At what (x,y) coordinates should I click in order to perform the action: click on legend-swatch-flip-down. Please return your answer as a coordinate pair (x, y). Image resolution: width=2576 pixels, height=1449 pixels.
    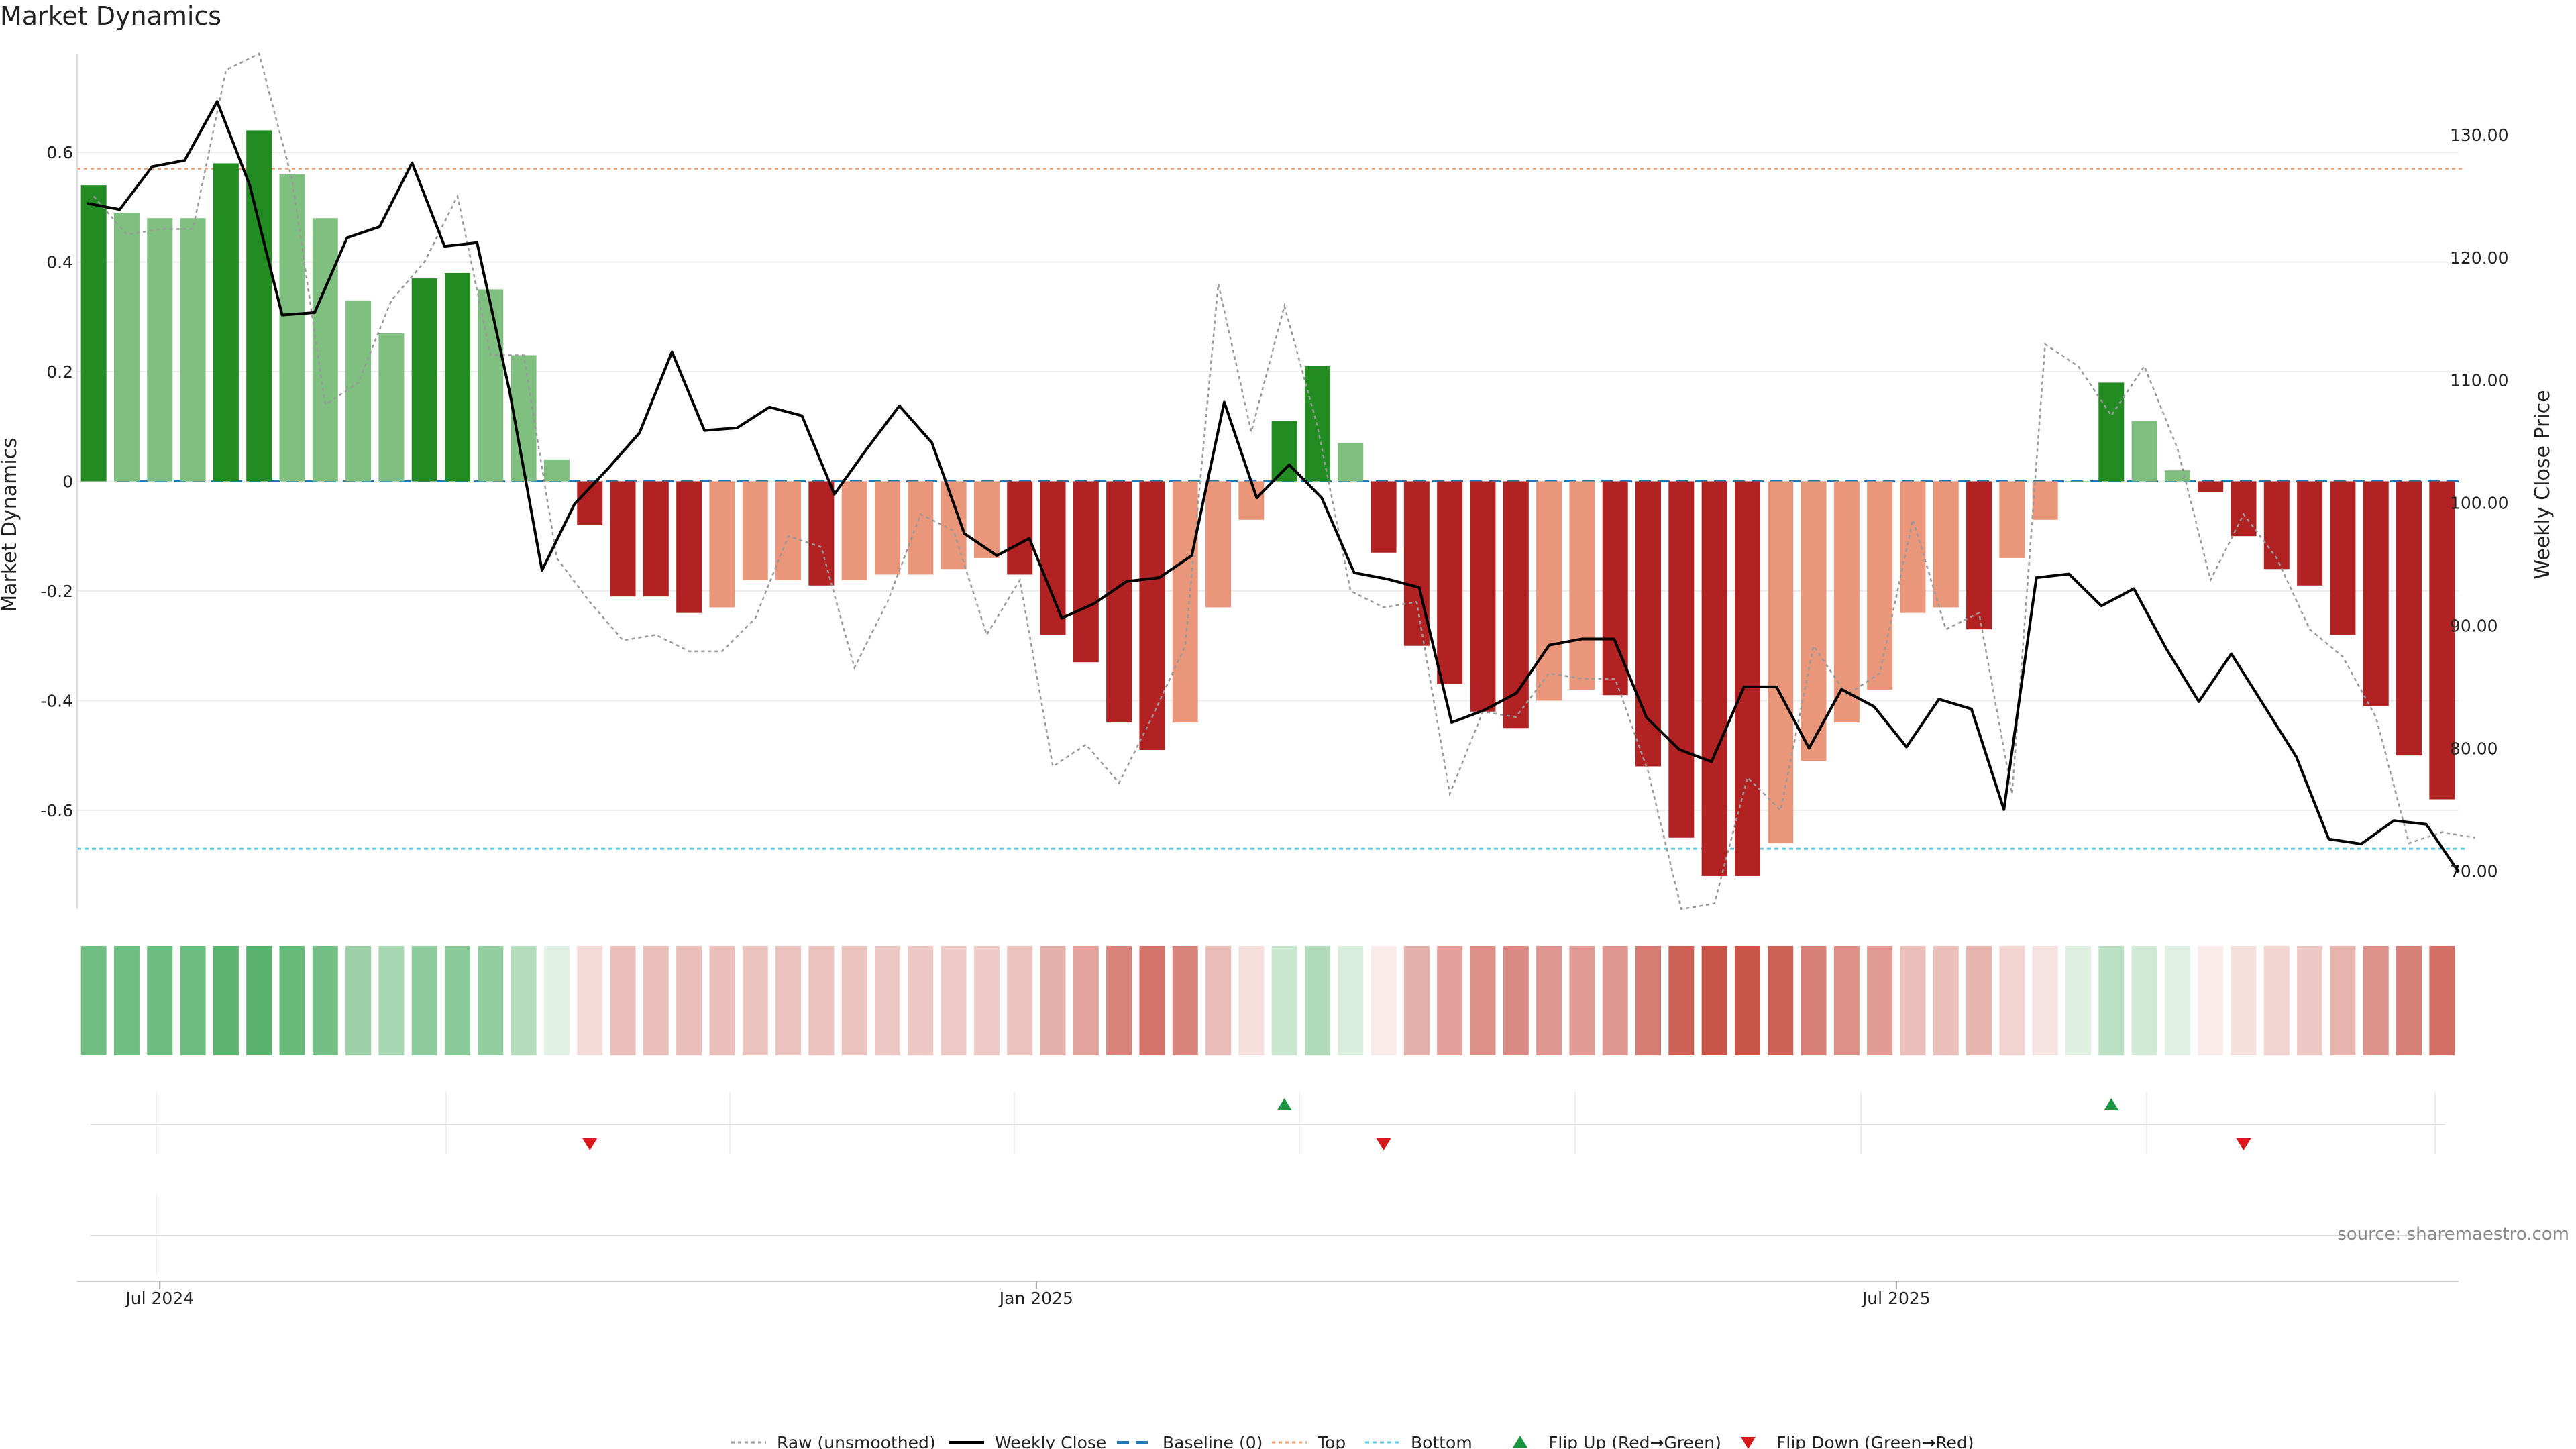
    Looking at the image, I should click on (1748, 1443).